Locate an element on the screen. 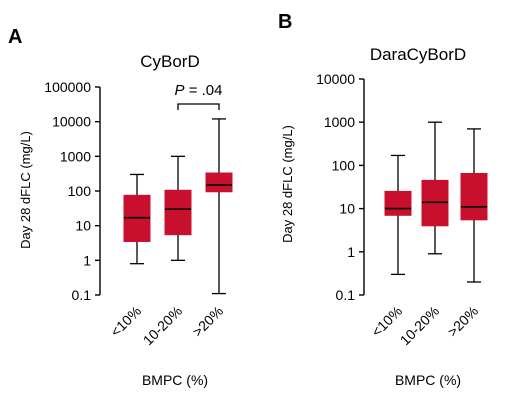 This screenshot has width=520, height=403. panel-a-title: CyBorD is located at coordinates (170, 61).